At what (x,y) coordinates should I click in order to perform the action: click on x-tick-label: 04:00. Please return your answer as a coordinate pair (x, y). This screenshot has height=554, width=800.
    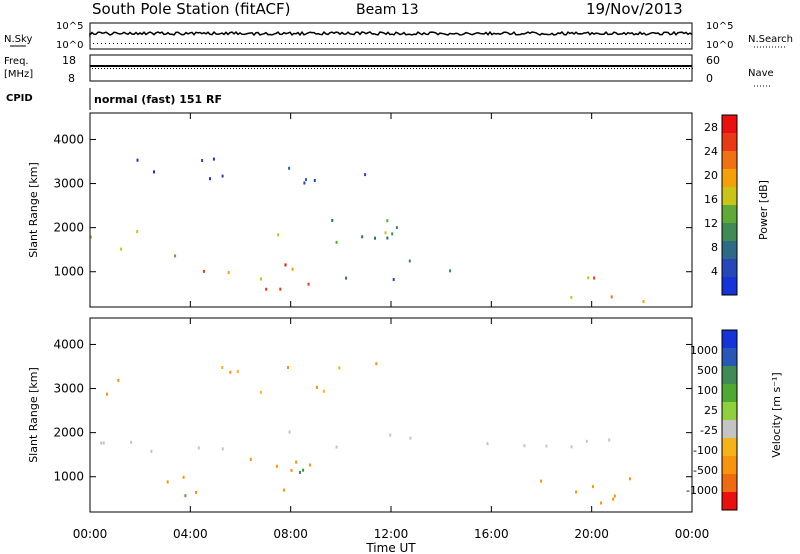
    Looking at the image, I should click on (190, 534).